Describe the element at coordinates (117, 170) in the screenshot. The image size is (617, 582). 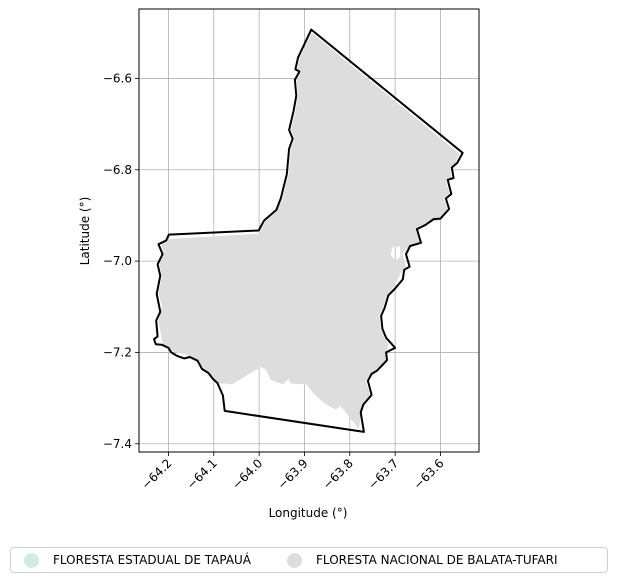
I see `y-tick-label: −6.8` at that location.